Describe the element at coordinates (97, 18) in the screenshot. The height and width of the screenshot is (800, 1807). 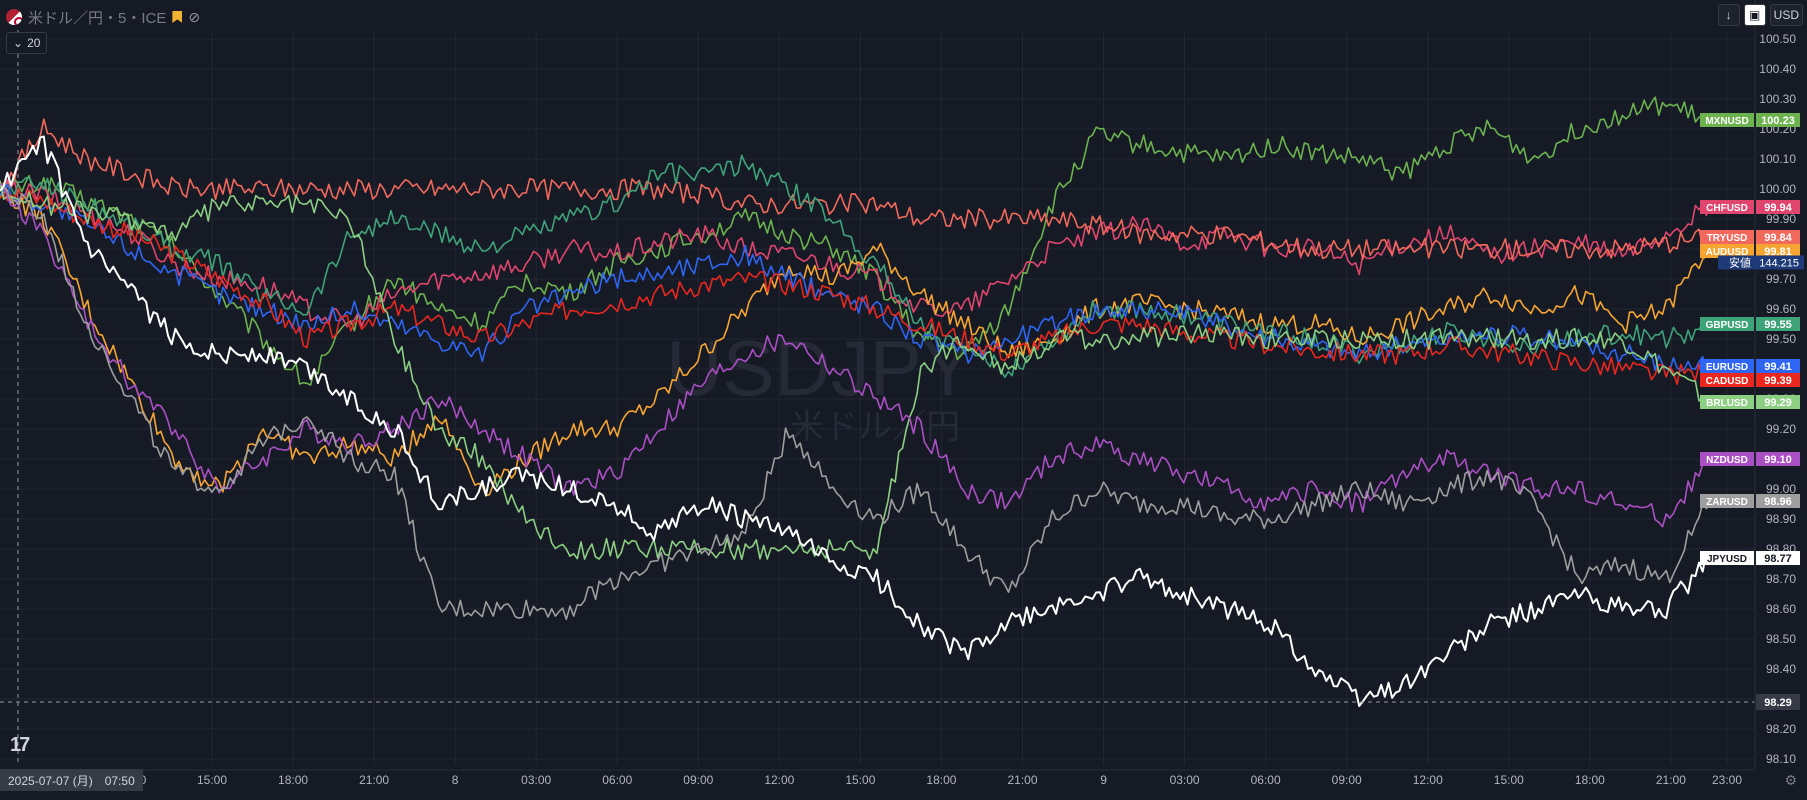
I see `symbol-label: 米ドル／円・5・ICE` at that location.